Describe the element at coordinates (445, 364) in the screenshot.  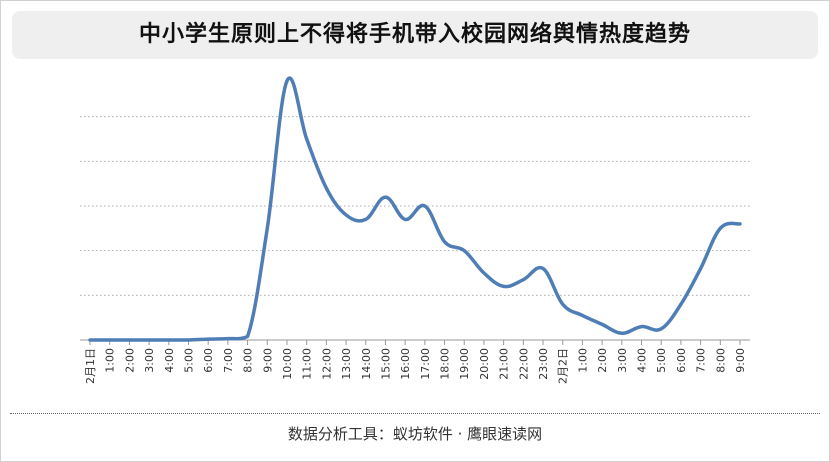
I see `x-tick-label: 18:00` at that location.